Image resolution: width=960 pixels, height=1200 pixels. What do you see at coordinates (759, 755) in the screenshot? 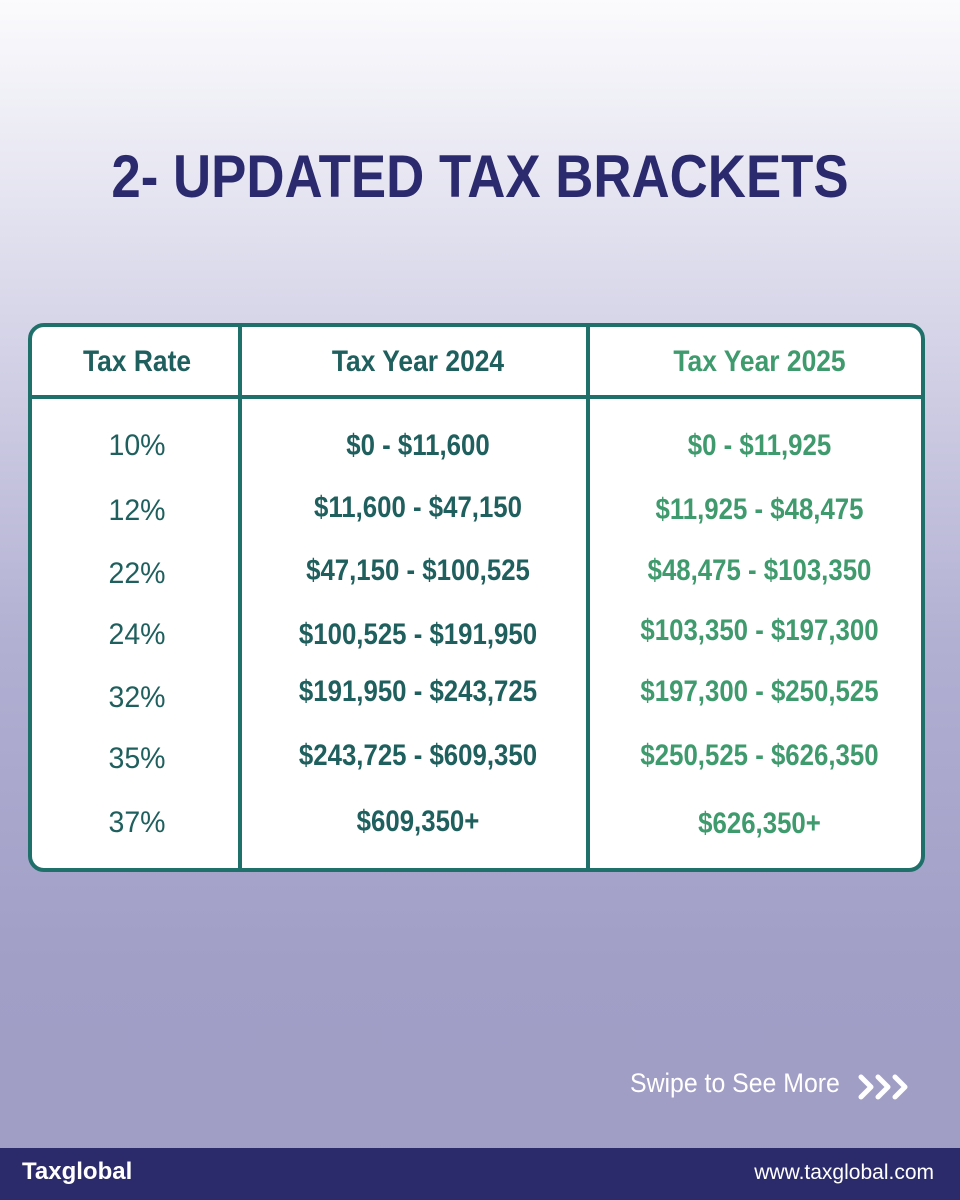
I see `bracket-2025-cell: $250,525 - $626,350` at bounding box center [759, 755].